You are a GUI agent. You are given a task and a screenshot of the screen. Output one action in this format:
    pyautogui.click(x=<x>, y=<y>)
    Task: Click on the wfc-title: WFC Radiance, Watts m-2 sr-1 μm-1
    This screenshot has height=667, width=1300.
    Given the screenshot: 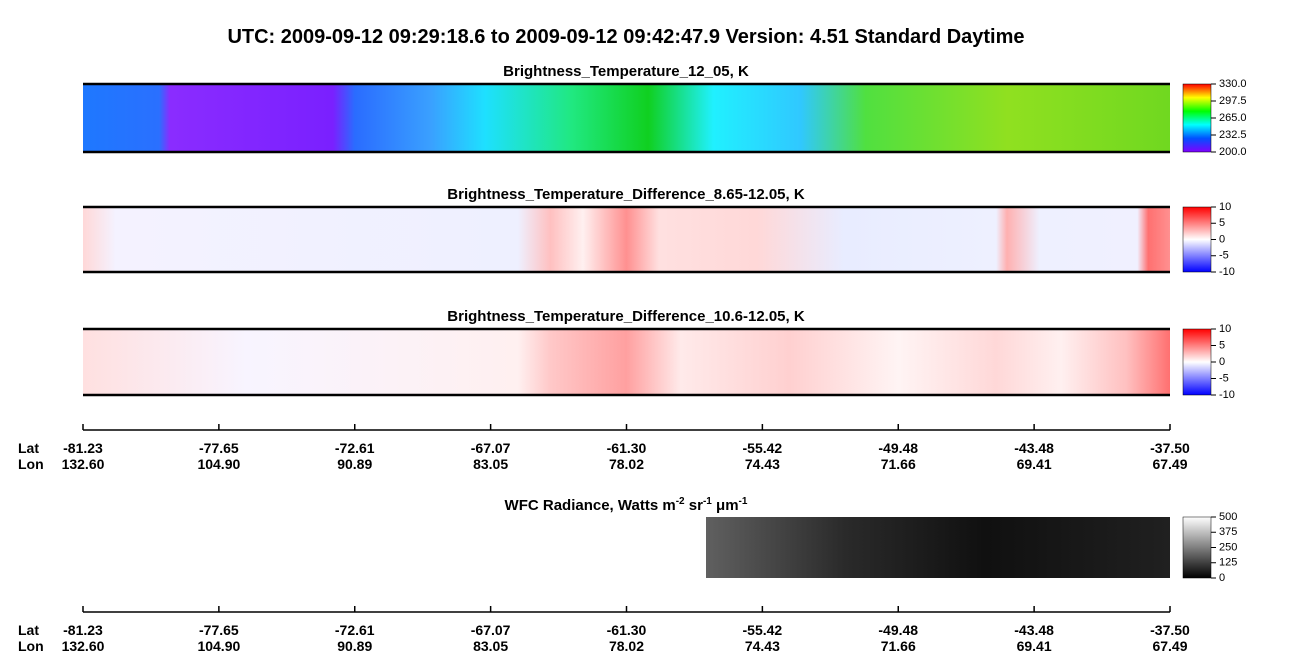 What is the action you would take?
    pyautogui.click(x=626, y=505)
    